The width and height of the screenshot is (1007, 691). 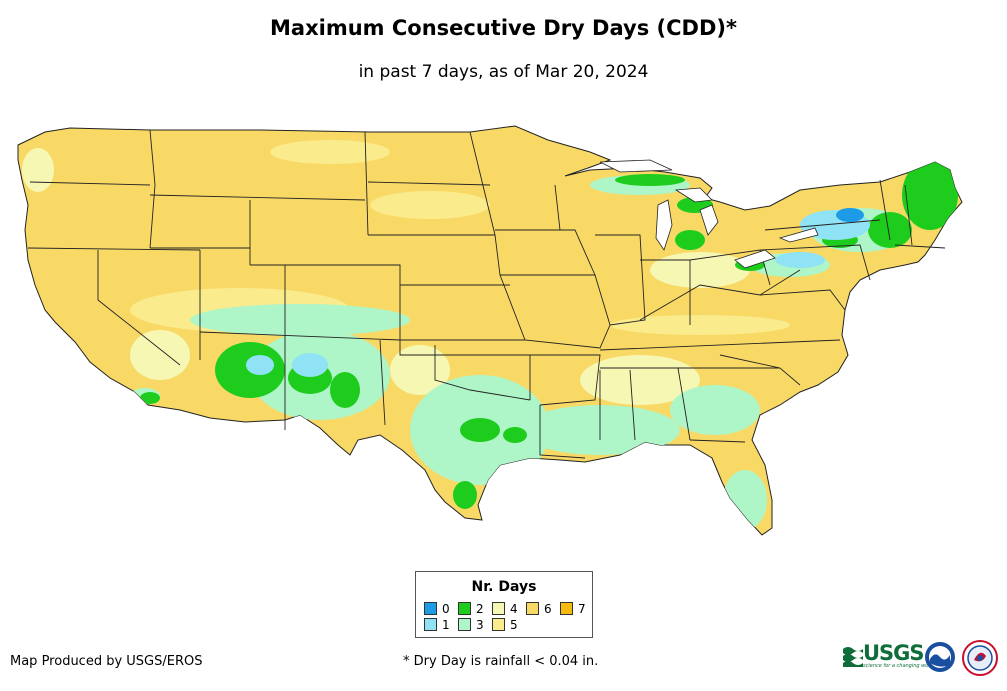 What do you see at coordinates (503, 72) in the screenshot?
I see `map-subtitle: in past 7 days, as of Mar 20, 2024` at bounding box center [503, 72].